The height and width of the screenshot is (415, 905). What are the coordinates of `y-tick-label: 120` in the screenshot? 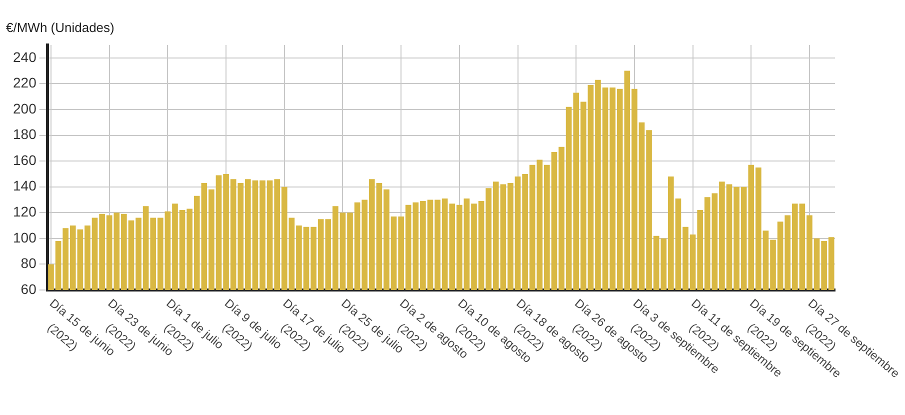 It's located at (25, 211).